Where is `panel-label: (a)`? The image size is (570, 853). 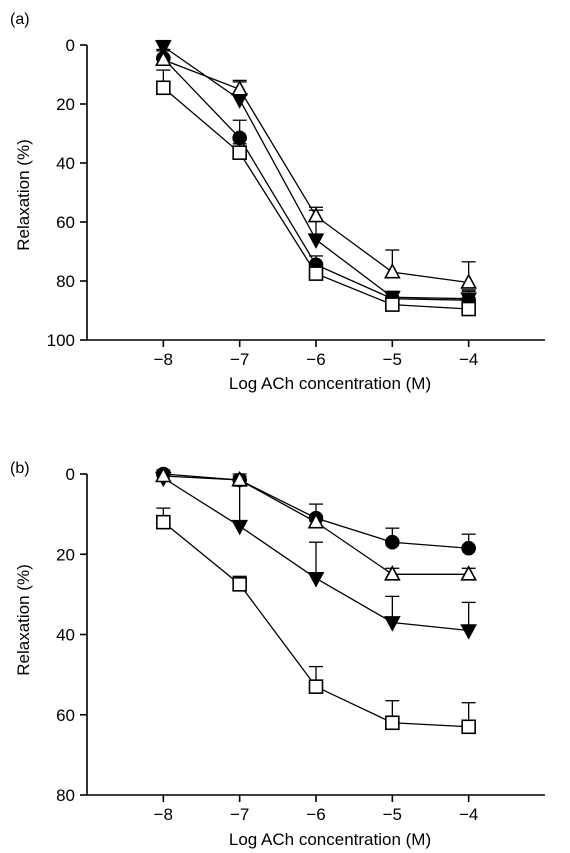
panel-label: (a) is located at coordinates (20, 19).